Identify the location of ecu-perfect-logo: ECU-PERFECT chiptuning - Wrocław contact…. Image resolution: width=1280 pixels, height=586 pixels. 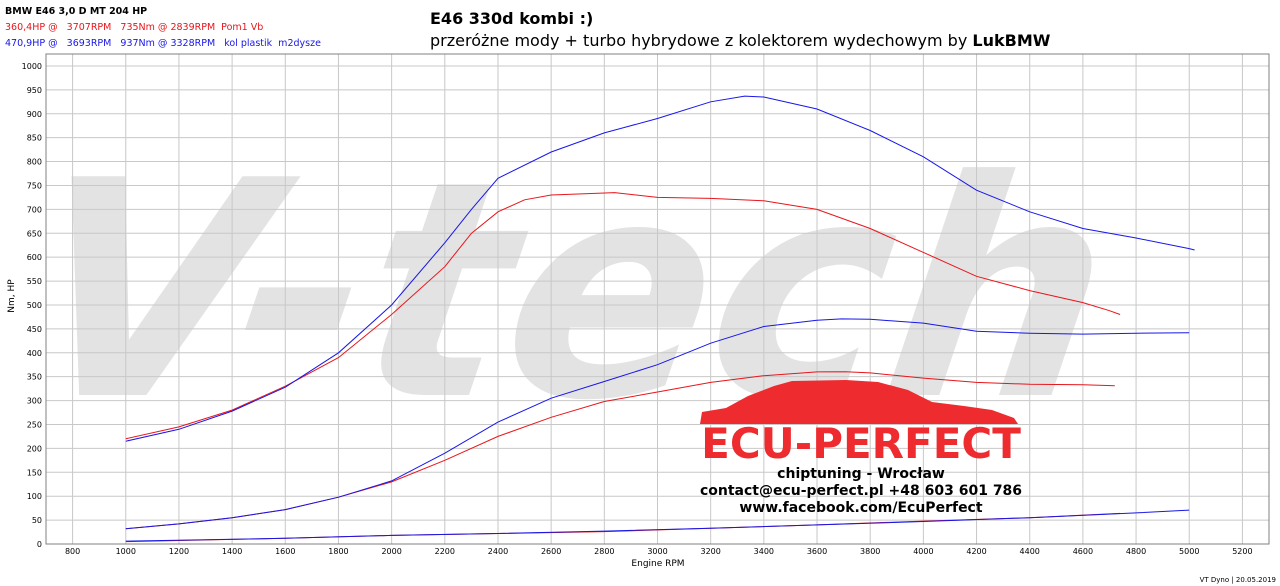
(861, 447).